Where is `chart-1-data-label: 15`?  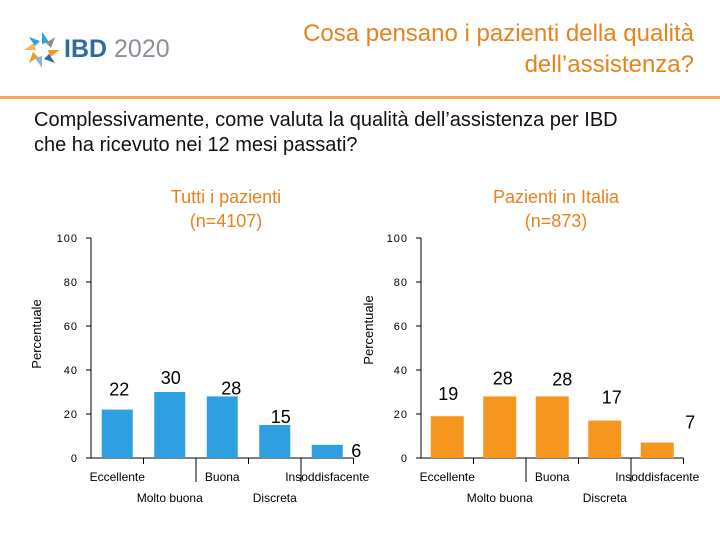
chart-1-data-label: 15 is located at coordinates (281, 417).